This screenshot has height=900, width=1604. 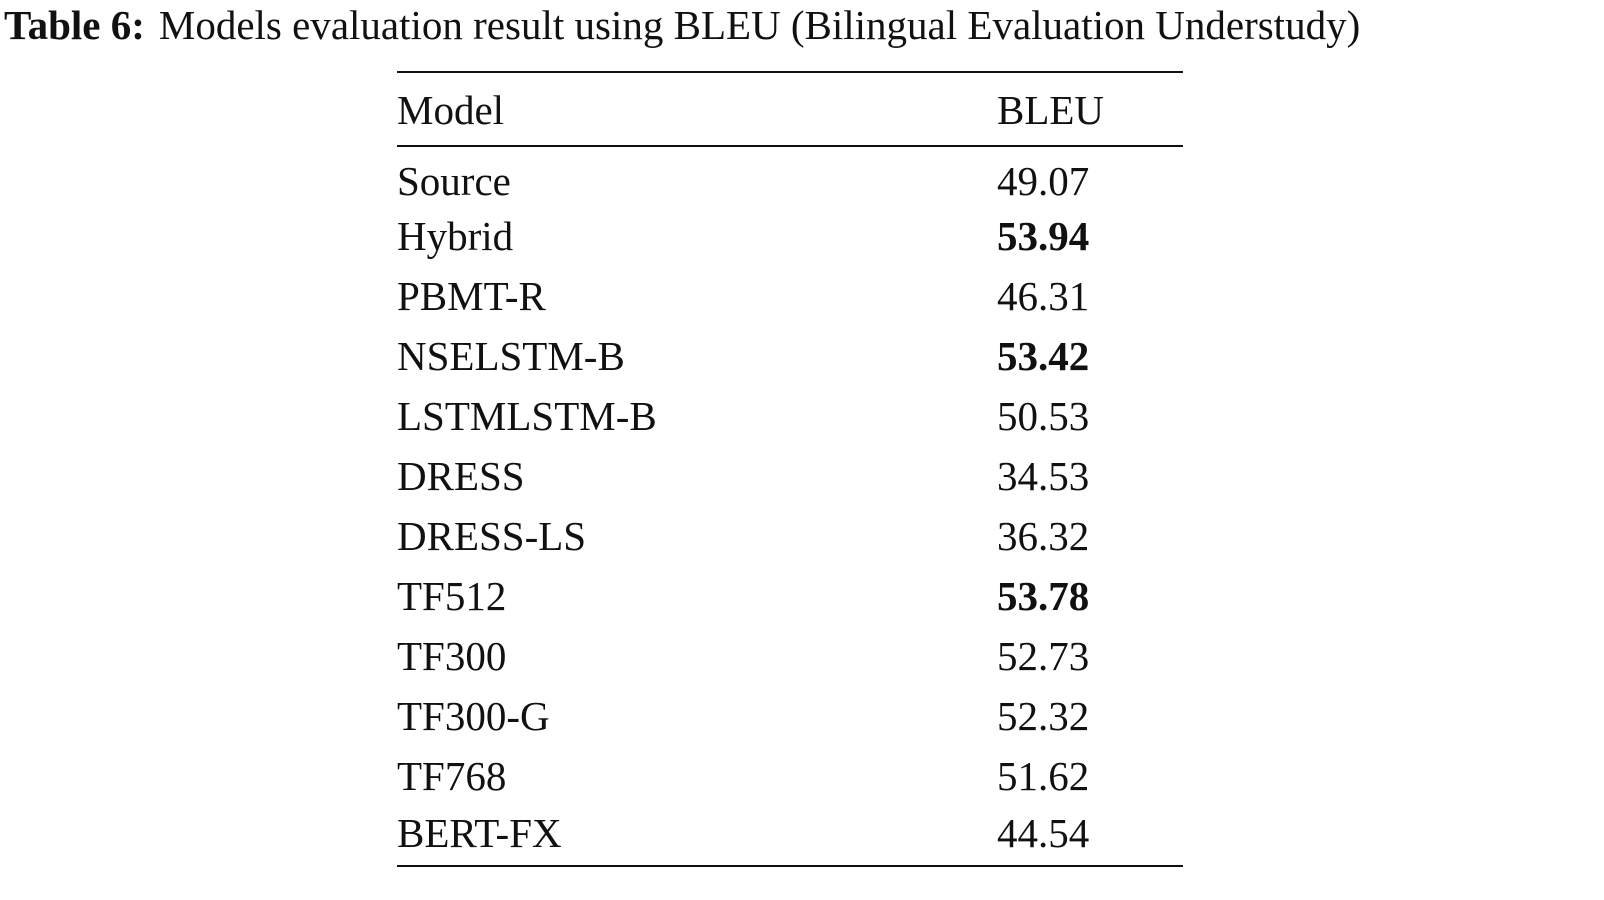 What do you see at coordinates (1090, 109) in the screenshot?
I see `column-header-bleu: BLEU` at bounding box center [1090, 109].